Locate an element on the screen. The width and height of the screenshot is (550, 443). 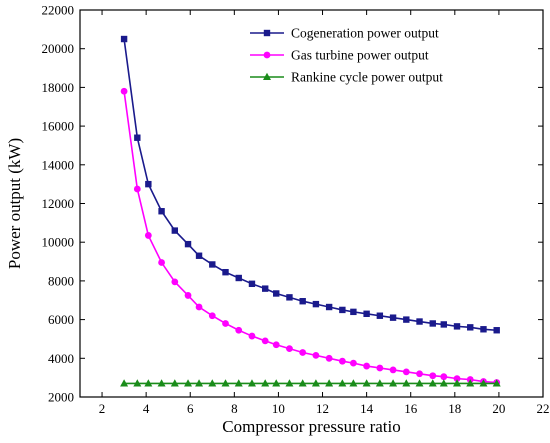
x-tick-label: 22 is located at coordinates (543, 408).